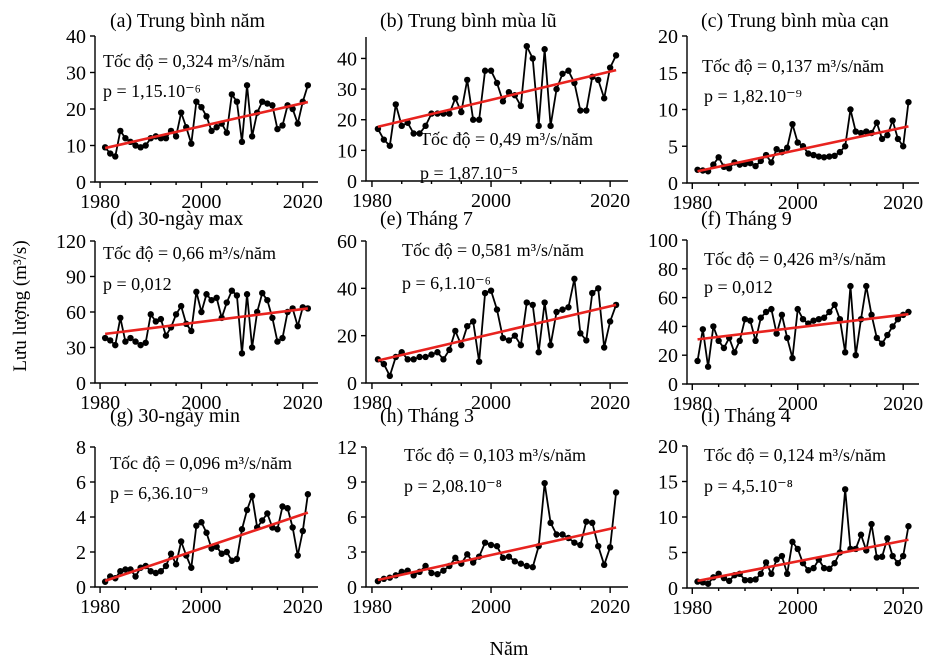 This screenshot has height=661, width=939. What do you see at coordinates (795, 21) in the screenshot?
I see `panel-title: (c) Trung bình mùa cạn` at bounding box center [795, 21].